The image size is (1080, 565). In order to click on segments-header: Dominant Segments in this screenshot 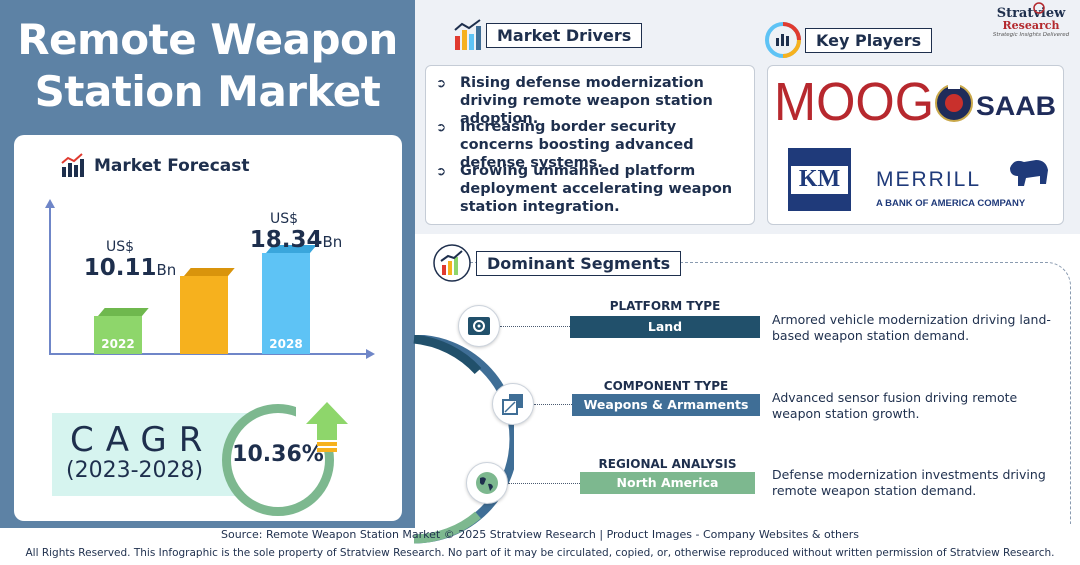, I will do `click(557, 263)`.